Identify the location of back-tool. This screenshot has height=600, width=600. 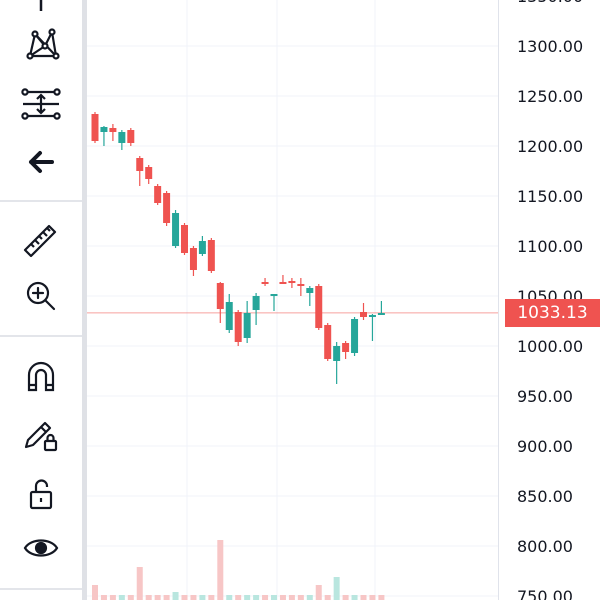
(41, 162).